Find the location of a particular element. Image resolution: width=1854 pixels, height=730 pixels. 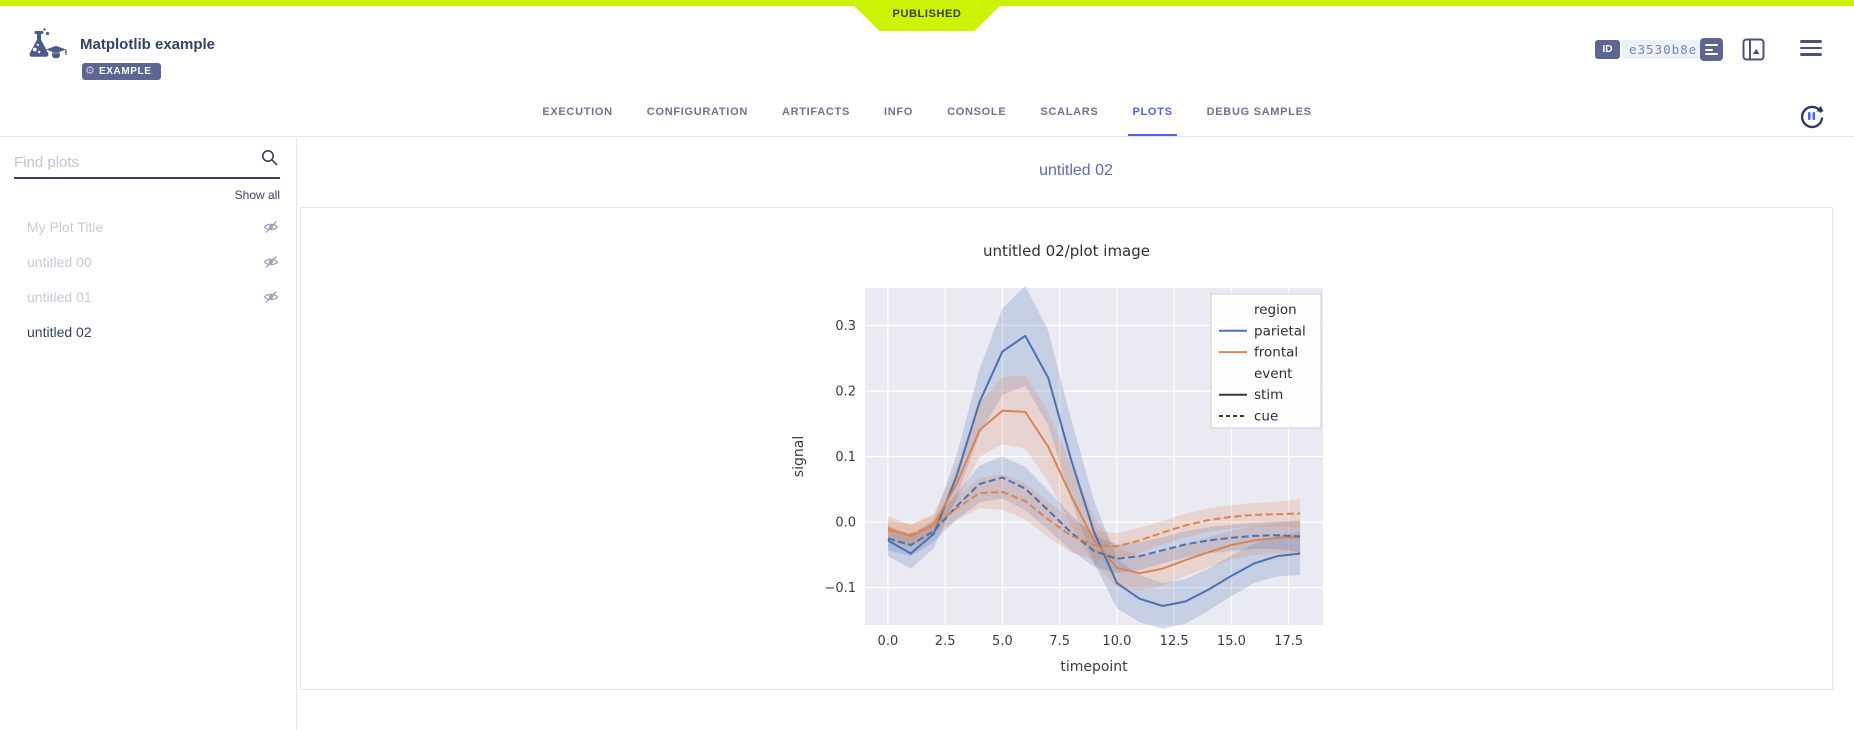

svg-text: 12.5 is located at coordinates (1173, 641).